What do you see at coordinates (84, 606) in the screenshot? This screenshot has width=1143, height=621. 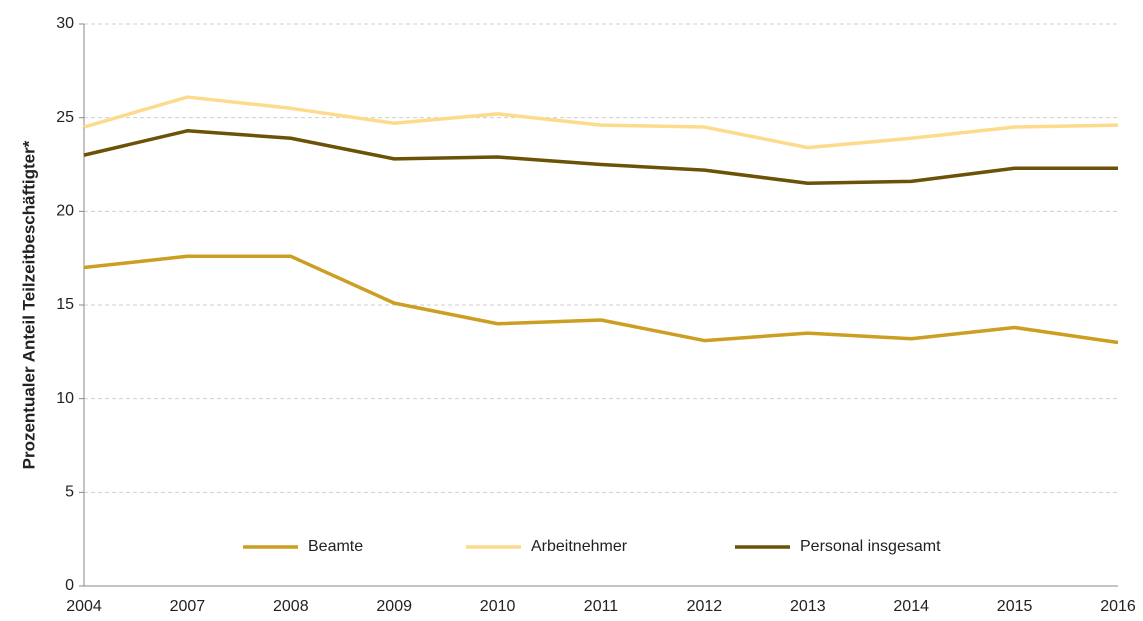 I see `x-tick-label: 2004` at bounding box center [84, 606].